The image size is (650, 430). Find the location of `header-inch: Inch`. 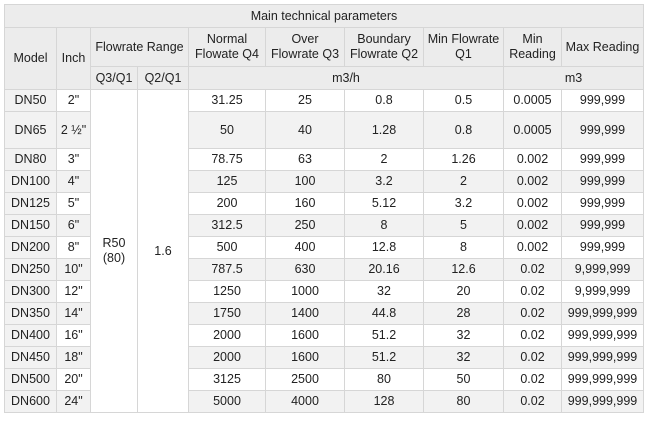

header-inch: Inch is located at coordinates (73, 58).